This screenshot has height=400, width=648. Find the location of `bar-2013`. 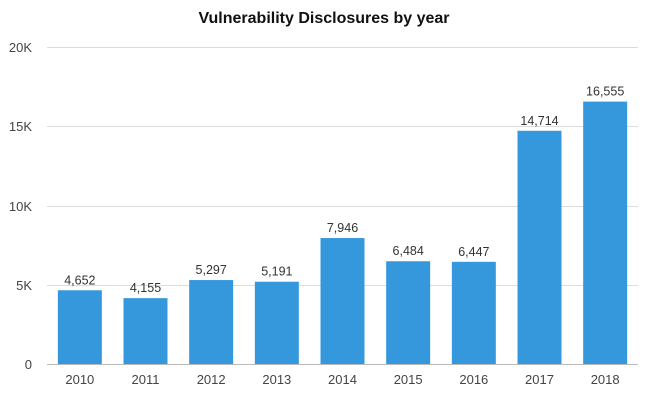

bar-2013 is located at coordinates (276, 322).